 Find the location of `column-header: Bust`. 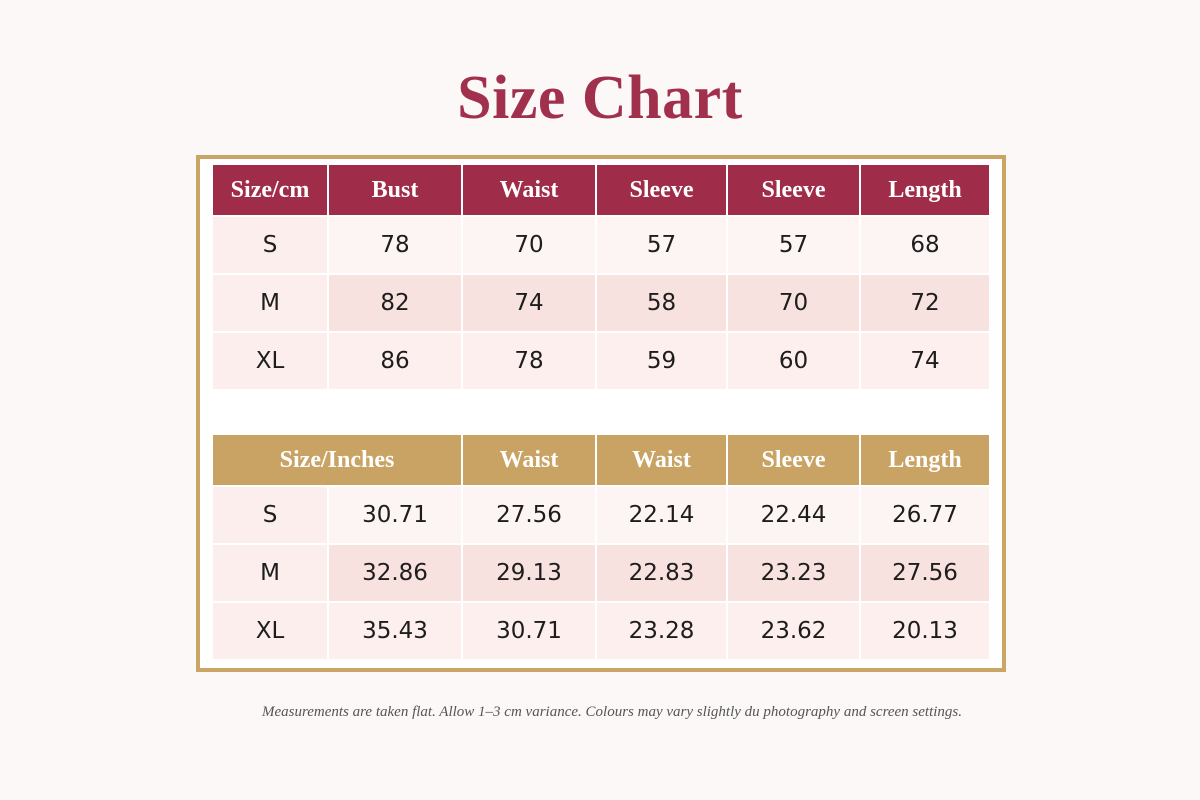

column-header: Bust is located at coordinates (395, 190).